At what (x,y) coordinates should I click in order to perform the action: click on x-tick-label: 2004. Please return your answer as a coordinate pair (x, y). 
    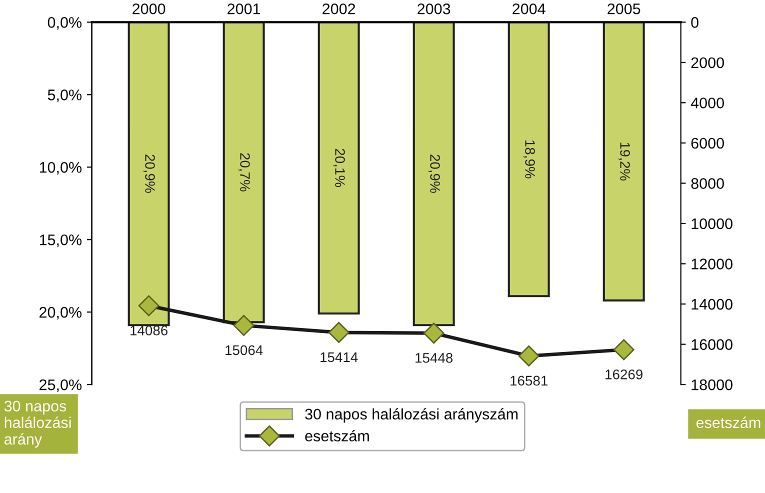
    Looking at the image, I should click on (529, 8).